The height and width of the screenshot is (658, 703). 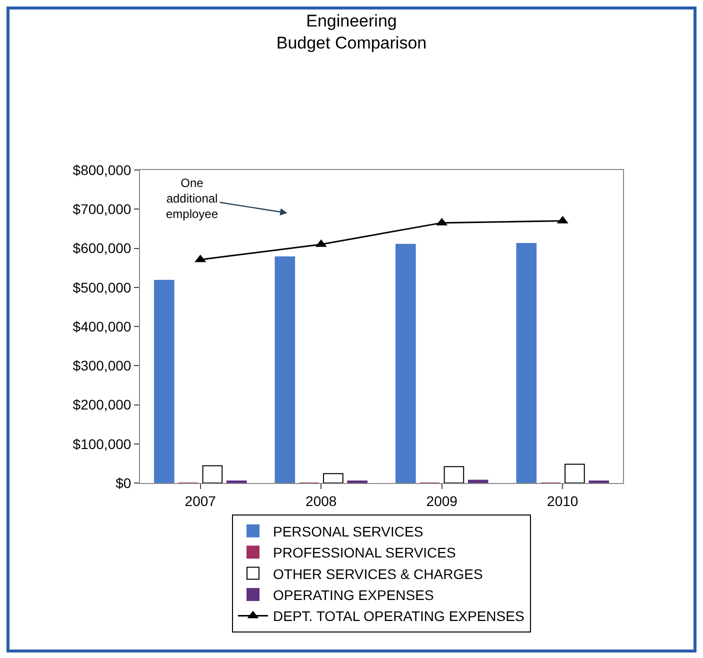 I want to click on y-tick-label: $400,000, so click(x=102, y=326).